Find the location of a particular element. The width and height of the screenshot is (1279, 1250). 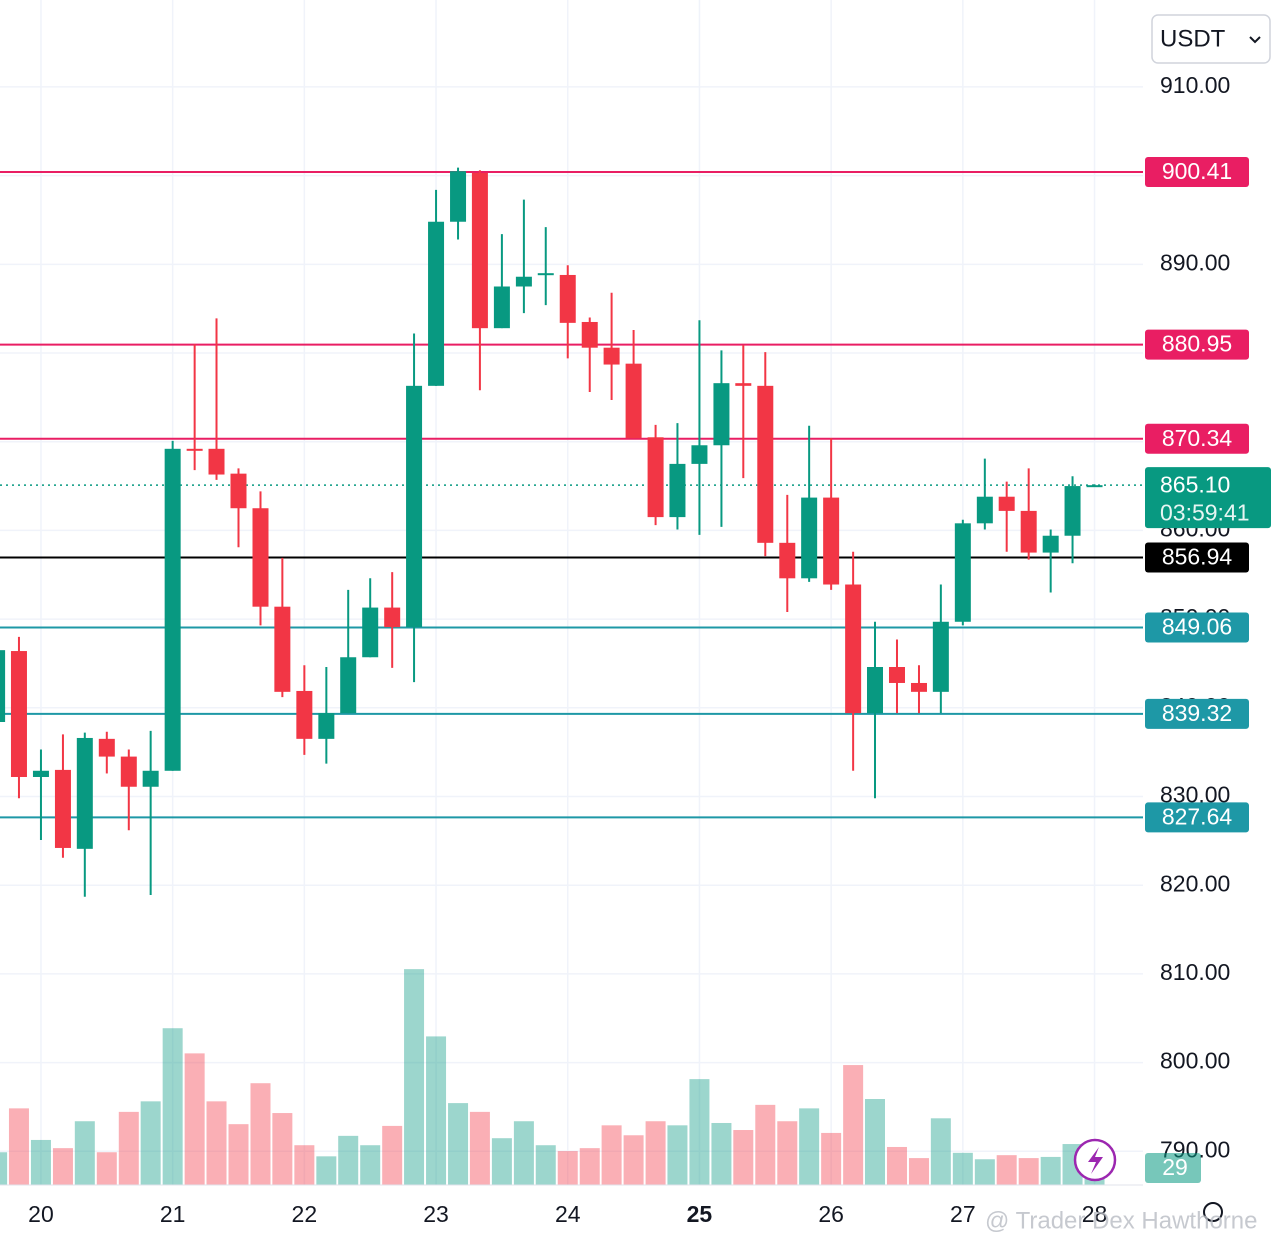

last-price-box is located at coordinates (1208, 498).